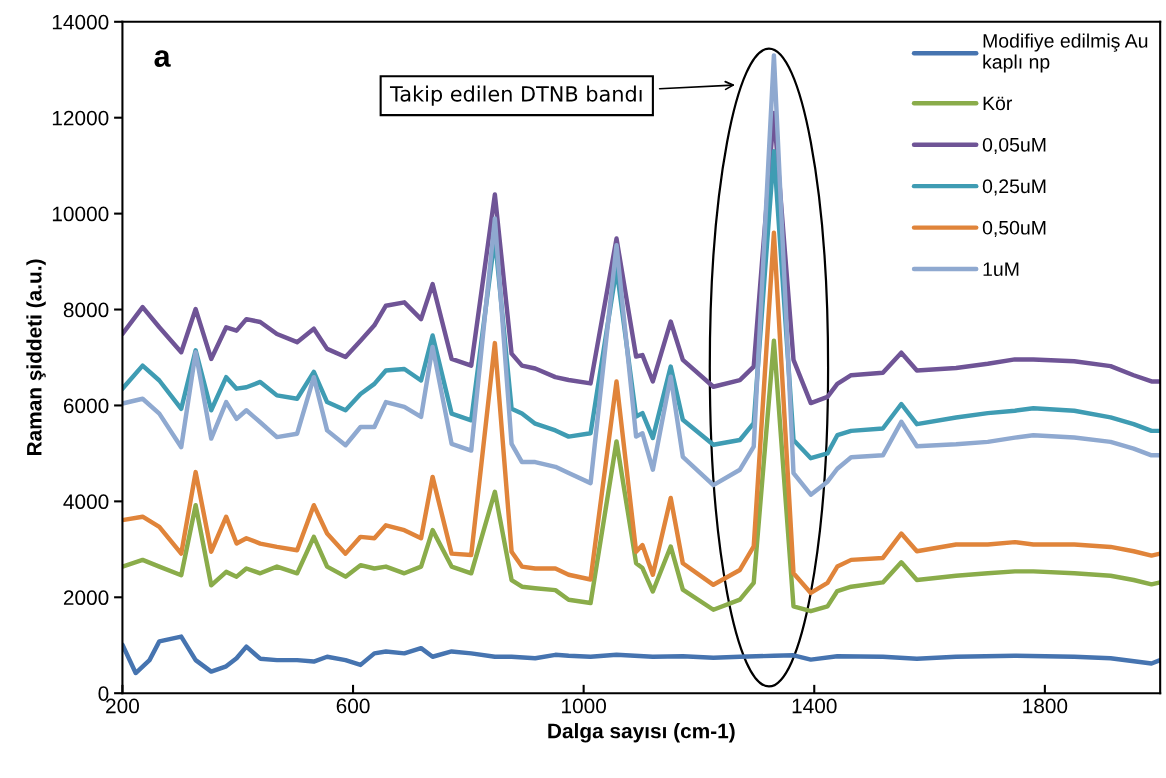  I want to click on legend-label: 1uM, so click(1001, 269).